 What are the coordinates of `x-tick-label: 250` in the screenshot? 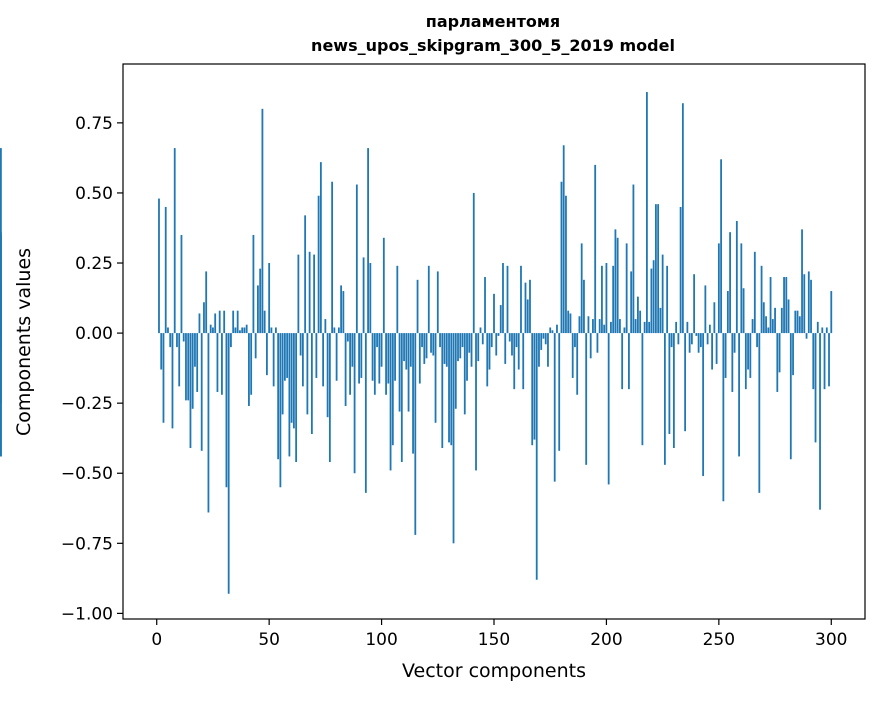 It's located at (719, 640).